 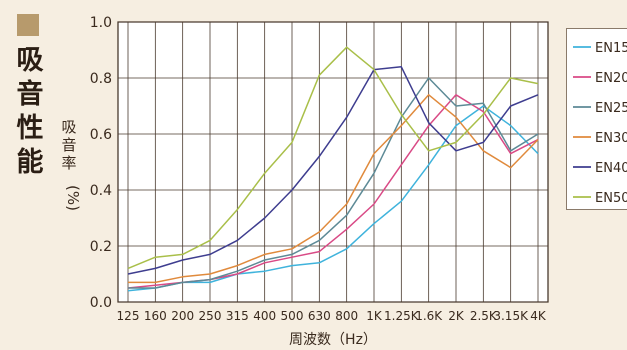 I want to click on x-tick-label: 500, so click(x=292, y=316).